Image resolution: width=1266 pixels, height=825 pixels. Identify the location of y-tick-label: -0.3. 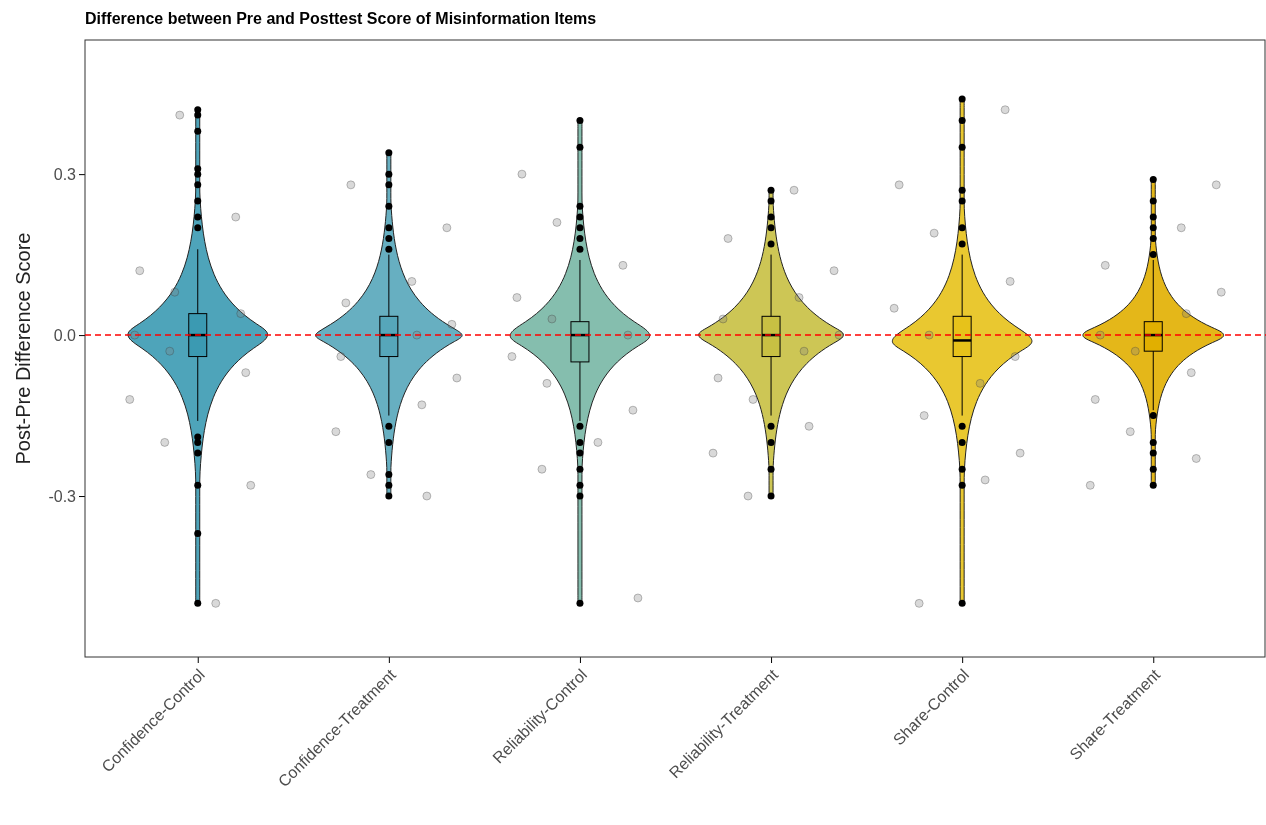
(62, 496).